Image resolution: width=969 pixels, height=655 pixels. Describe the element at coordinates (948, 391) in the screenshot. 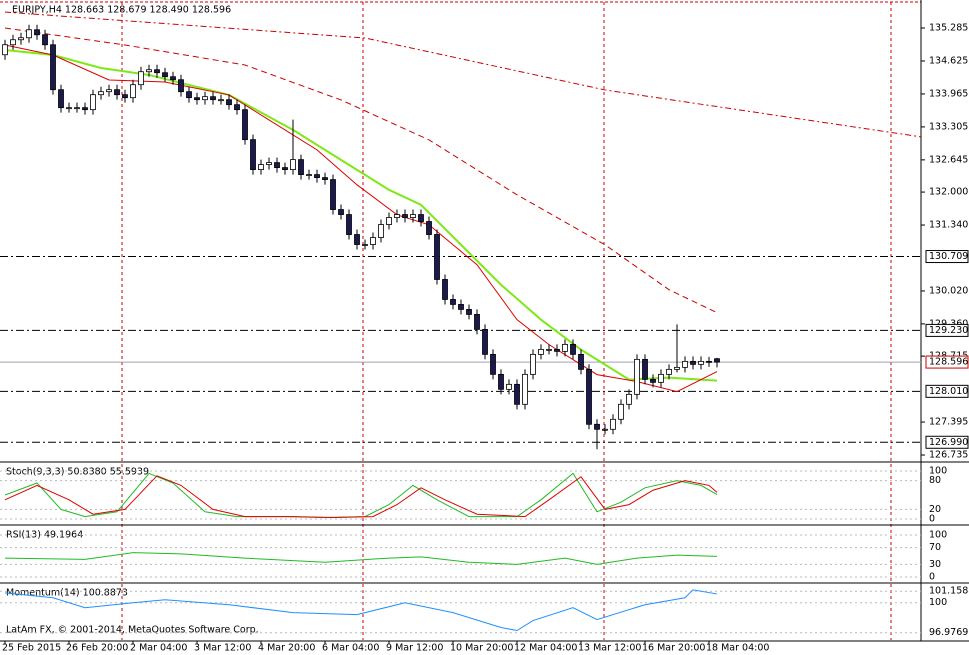

I see `level-label: 128.010` at that location.